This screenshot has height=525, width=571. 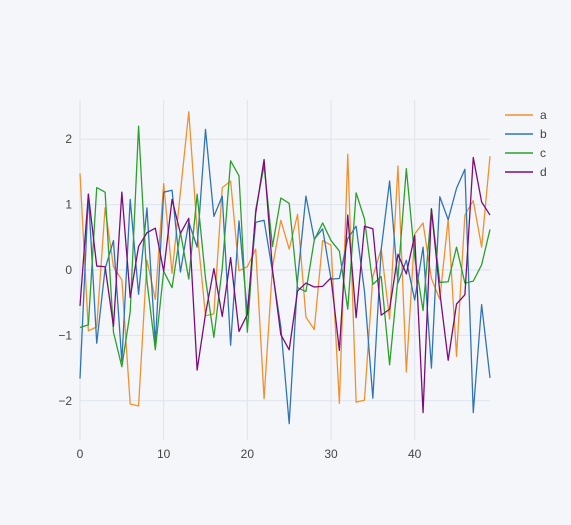 I want to click on y-tick-label: 0, so click(x=68, y=270).